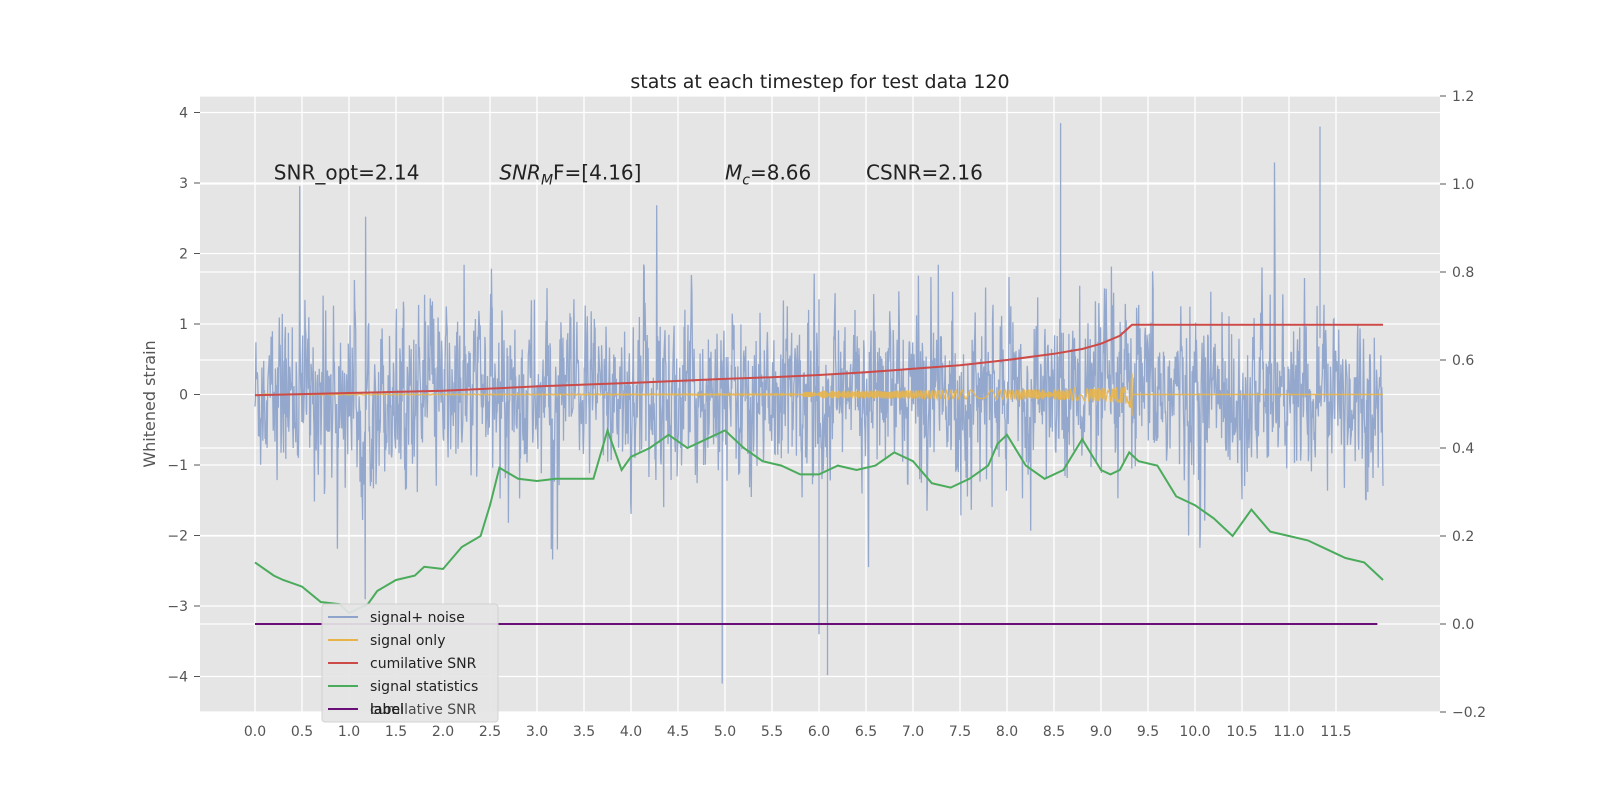  Describe the element at coordinates (423, 710) in the screenshot. I see `legend-ghost-label: cumilative SNR` at that location.